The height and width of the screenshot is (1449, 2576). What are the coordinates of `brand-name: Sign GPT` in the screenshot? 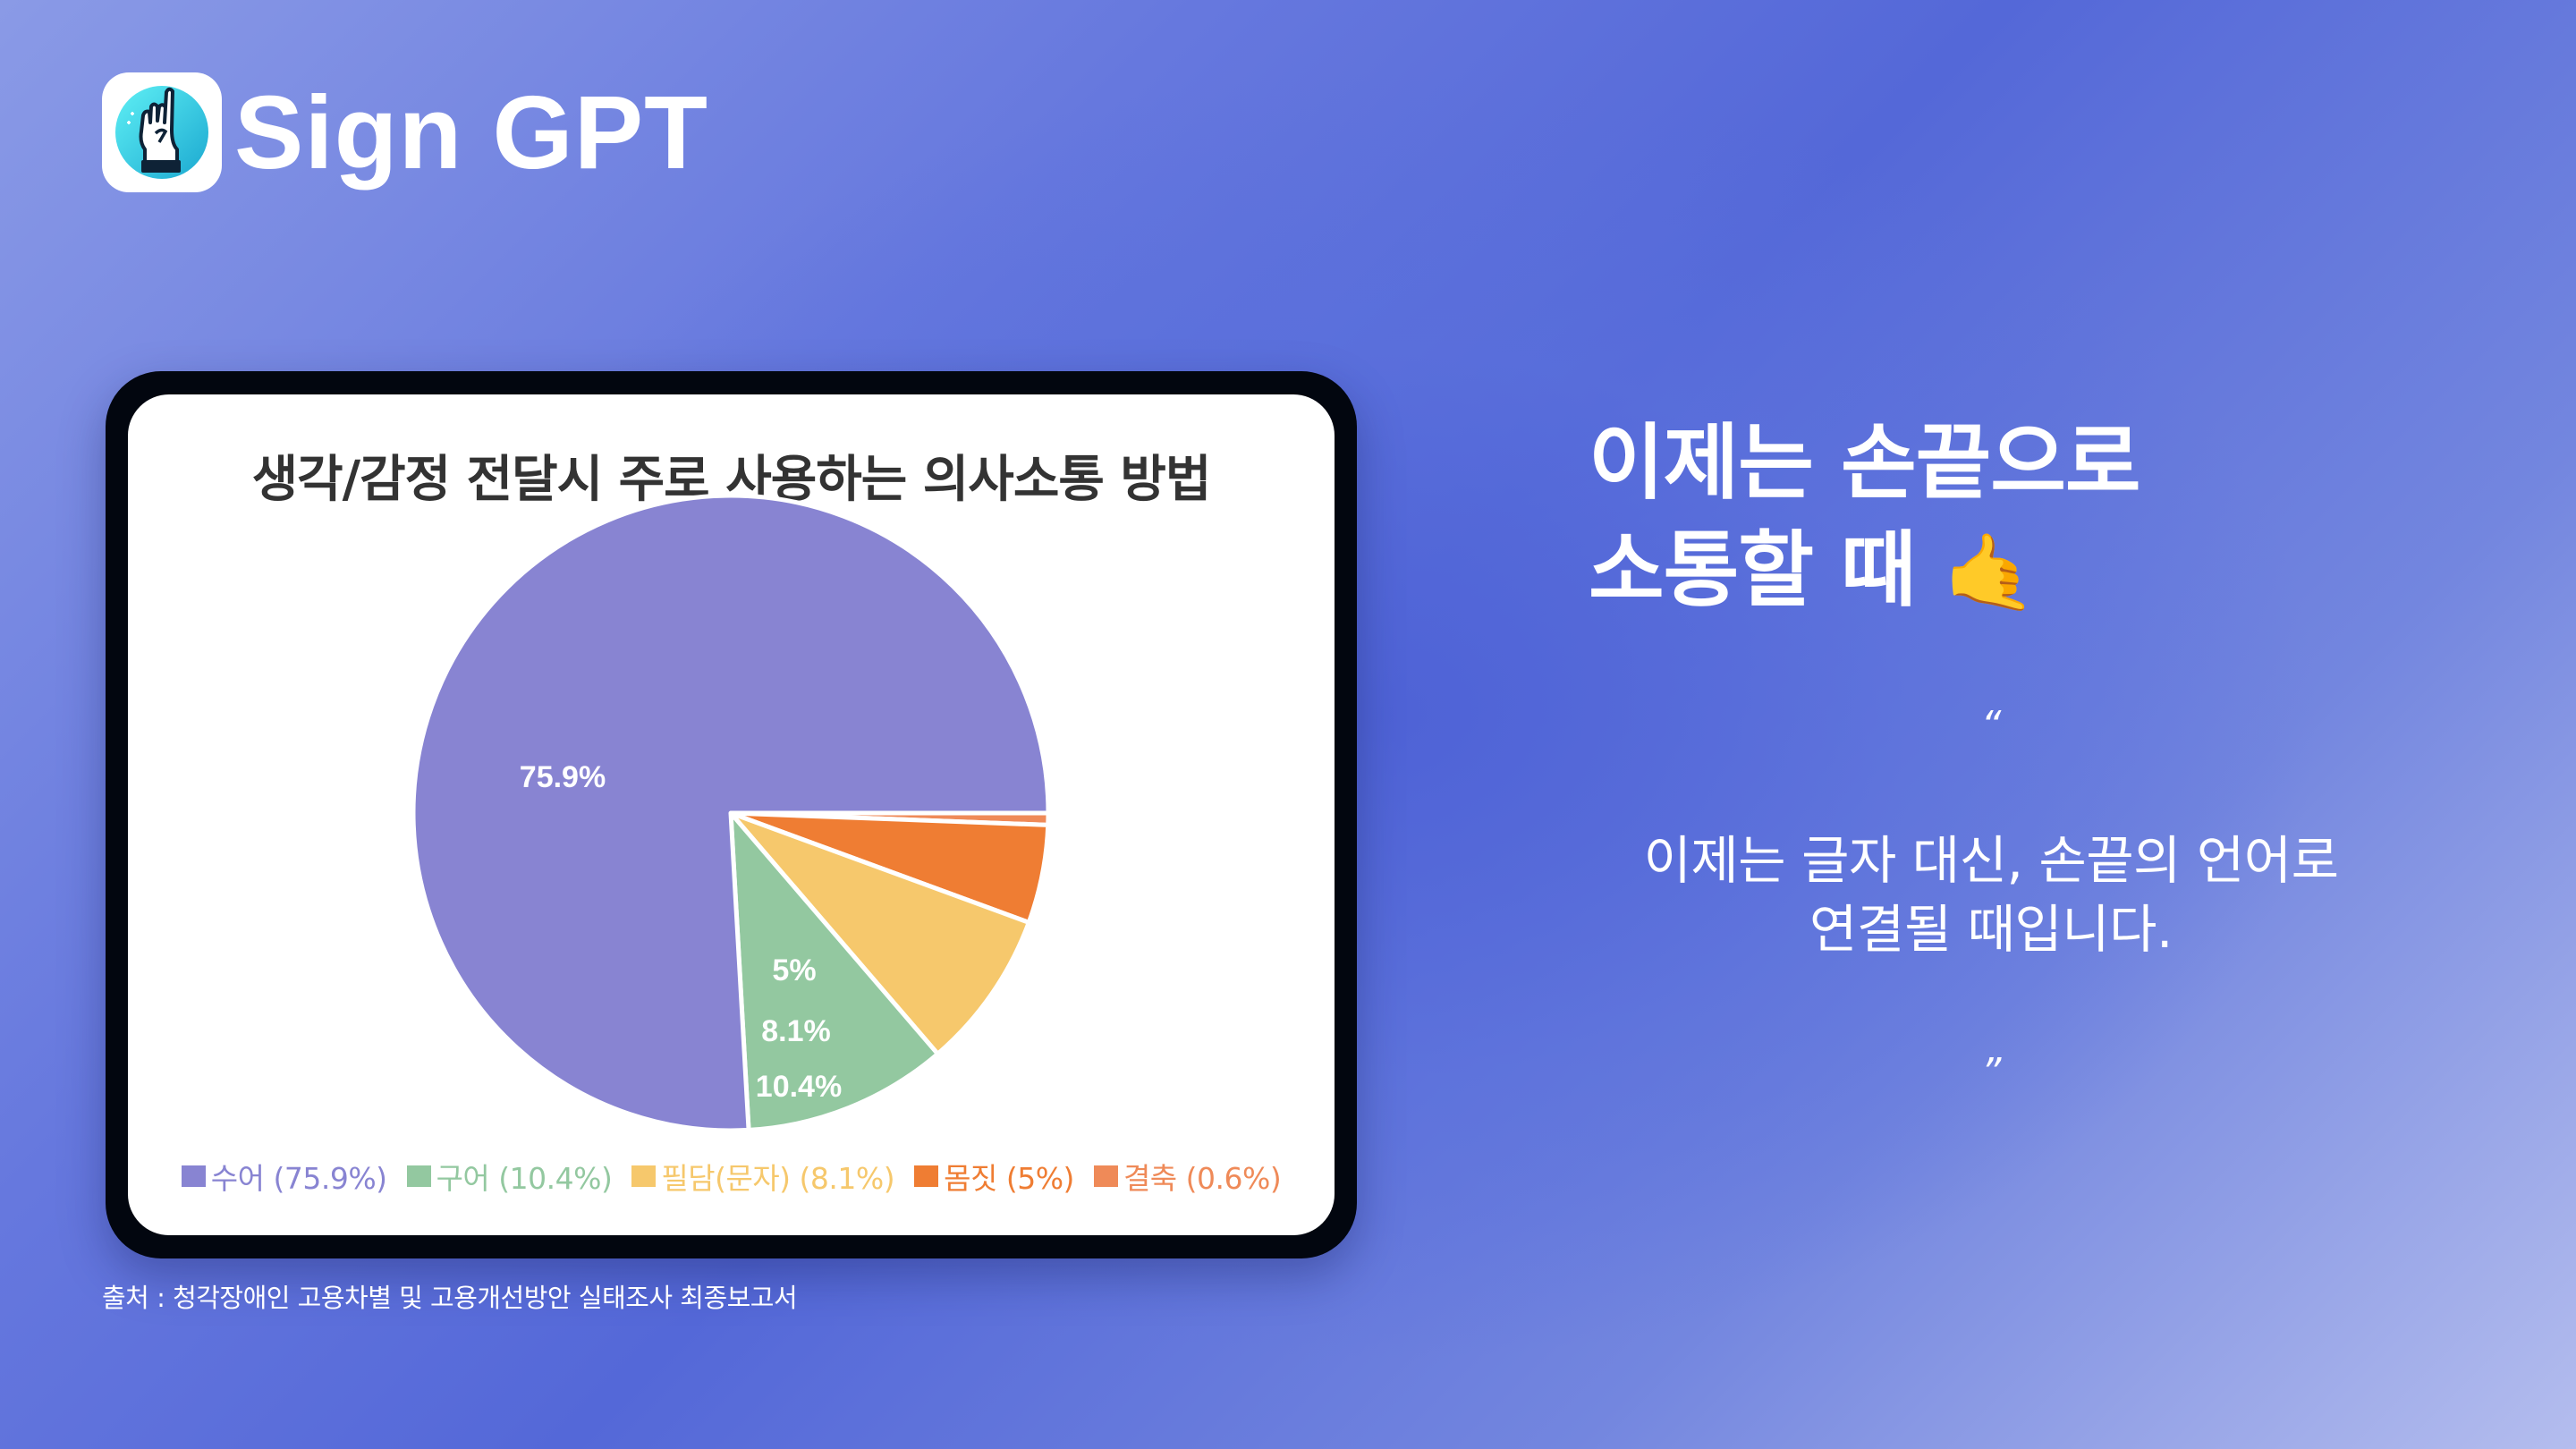 It's located at (471, 132).